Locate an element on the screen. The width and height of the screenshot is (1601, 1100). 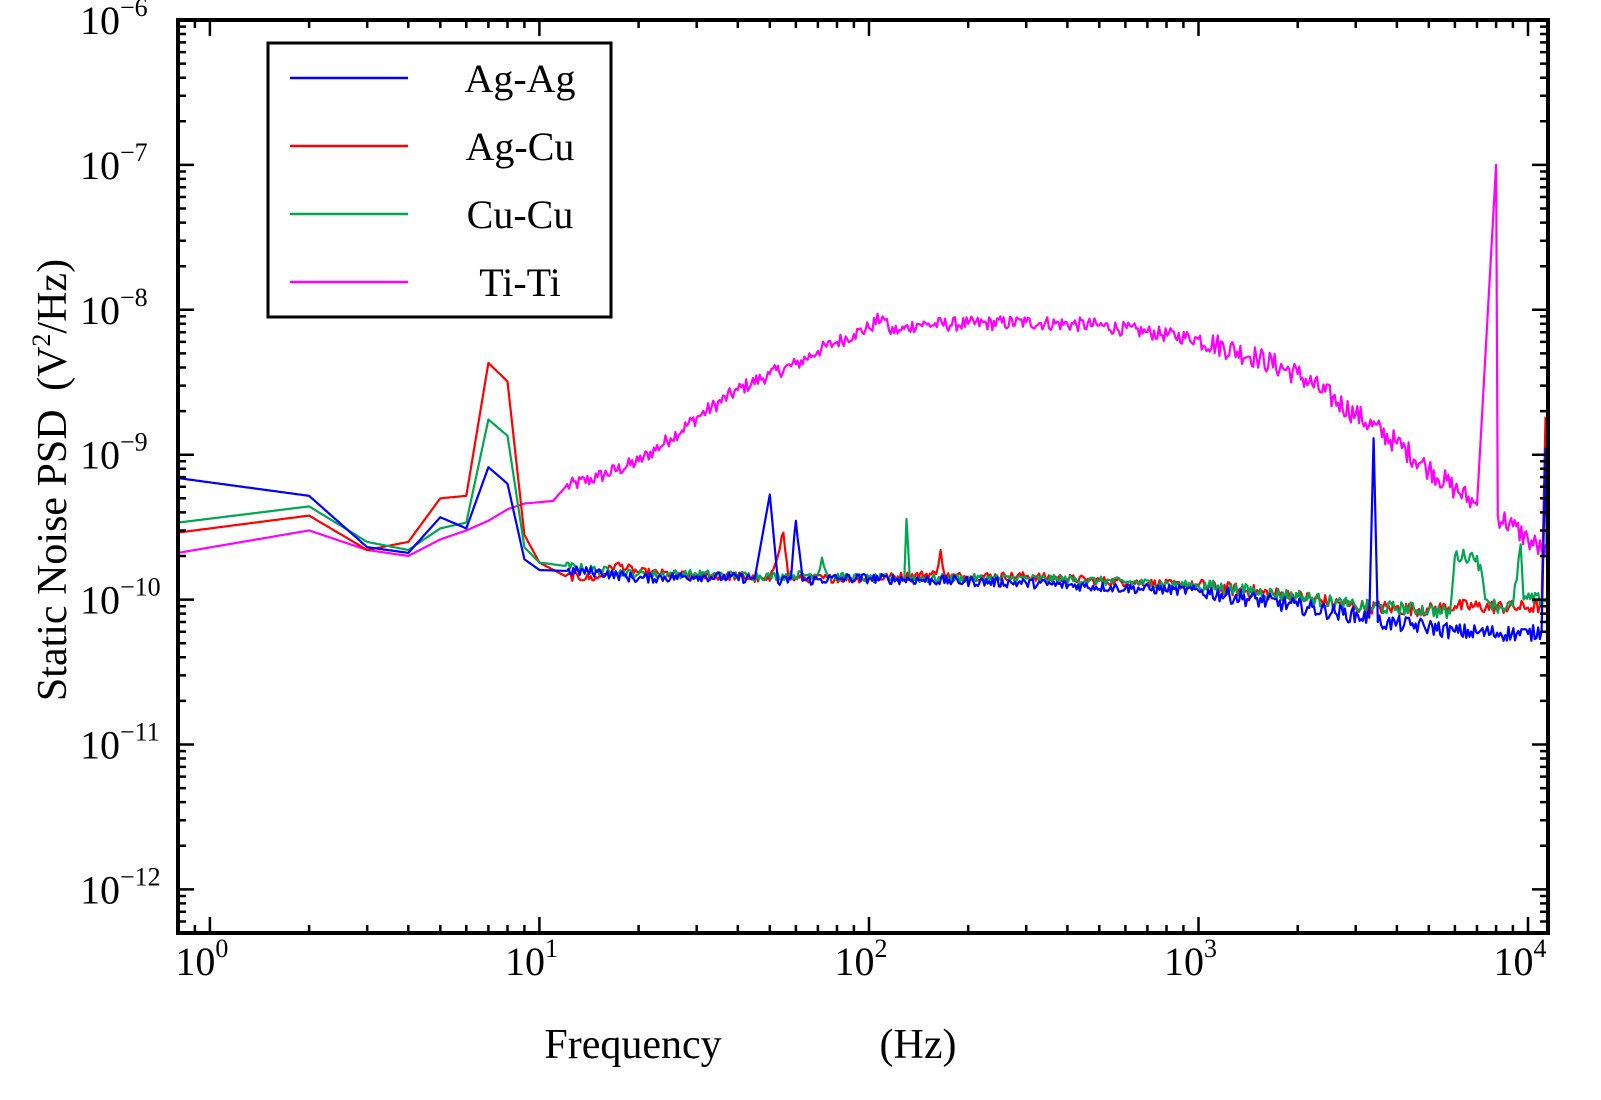
y-tick-label: 10⁻⁶ is located at coordinates (114, 21).